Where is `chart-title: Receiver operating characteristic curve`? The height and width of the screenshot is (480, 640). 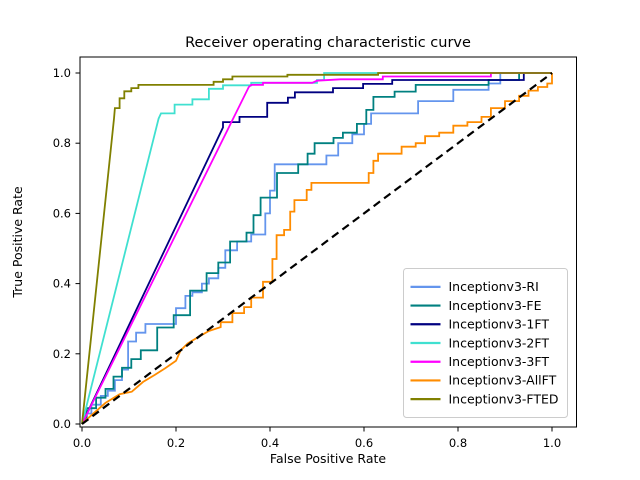 chart-title: Receiver operating characteristic curve is located at coordinates (328, 43).